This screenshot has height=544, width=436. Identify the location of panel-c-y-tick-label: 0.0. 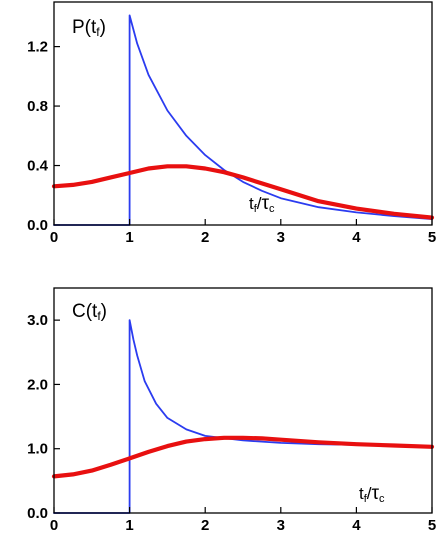
(37, 513).